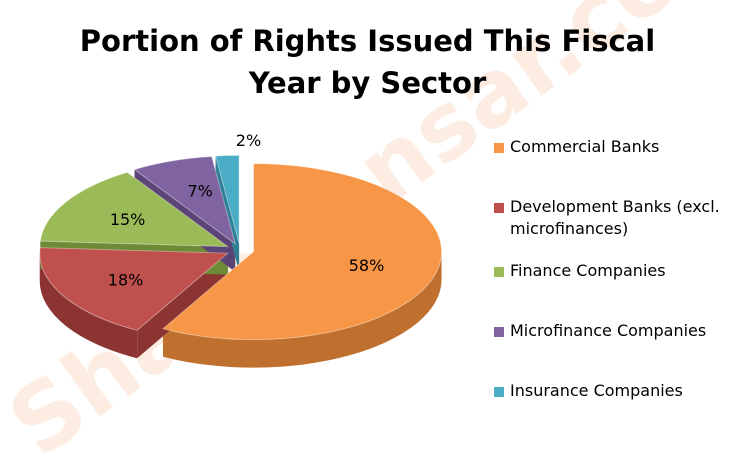 The image size is (735, 460). I want to click on legend-label-line: Commercial Banks, so click(585, 146).